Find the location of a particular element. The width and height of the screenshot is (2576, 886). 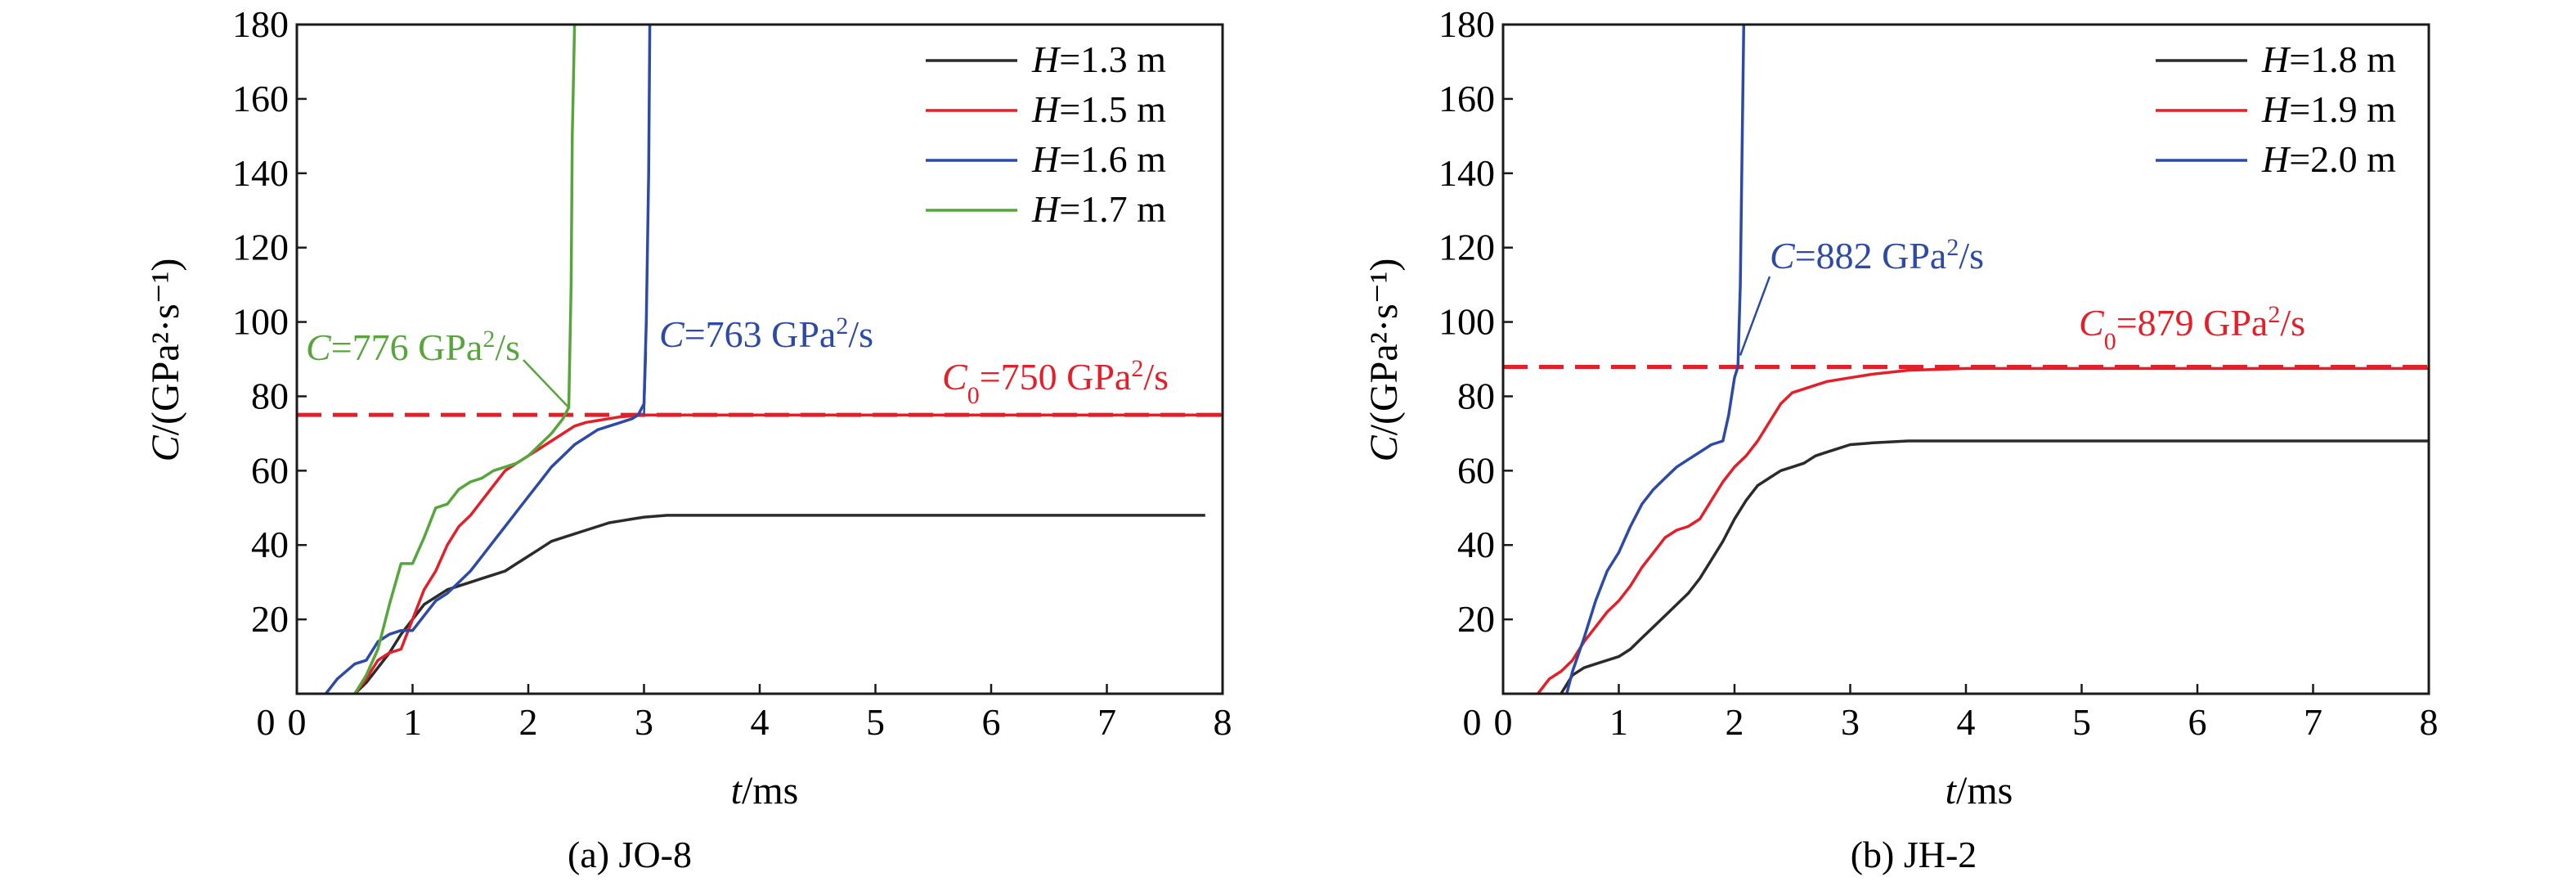

annotation-c-763: C=763 GPa2/s is located at coordinates (766, 334).